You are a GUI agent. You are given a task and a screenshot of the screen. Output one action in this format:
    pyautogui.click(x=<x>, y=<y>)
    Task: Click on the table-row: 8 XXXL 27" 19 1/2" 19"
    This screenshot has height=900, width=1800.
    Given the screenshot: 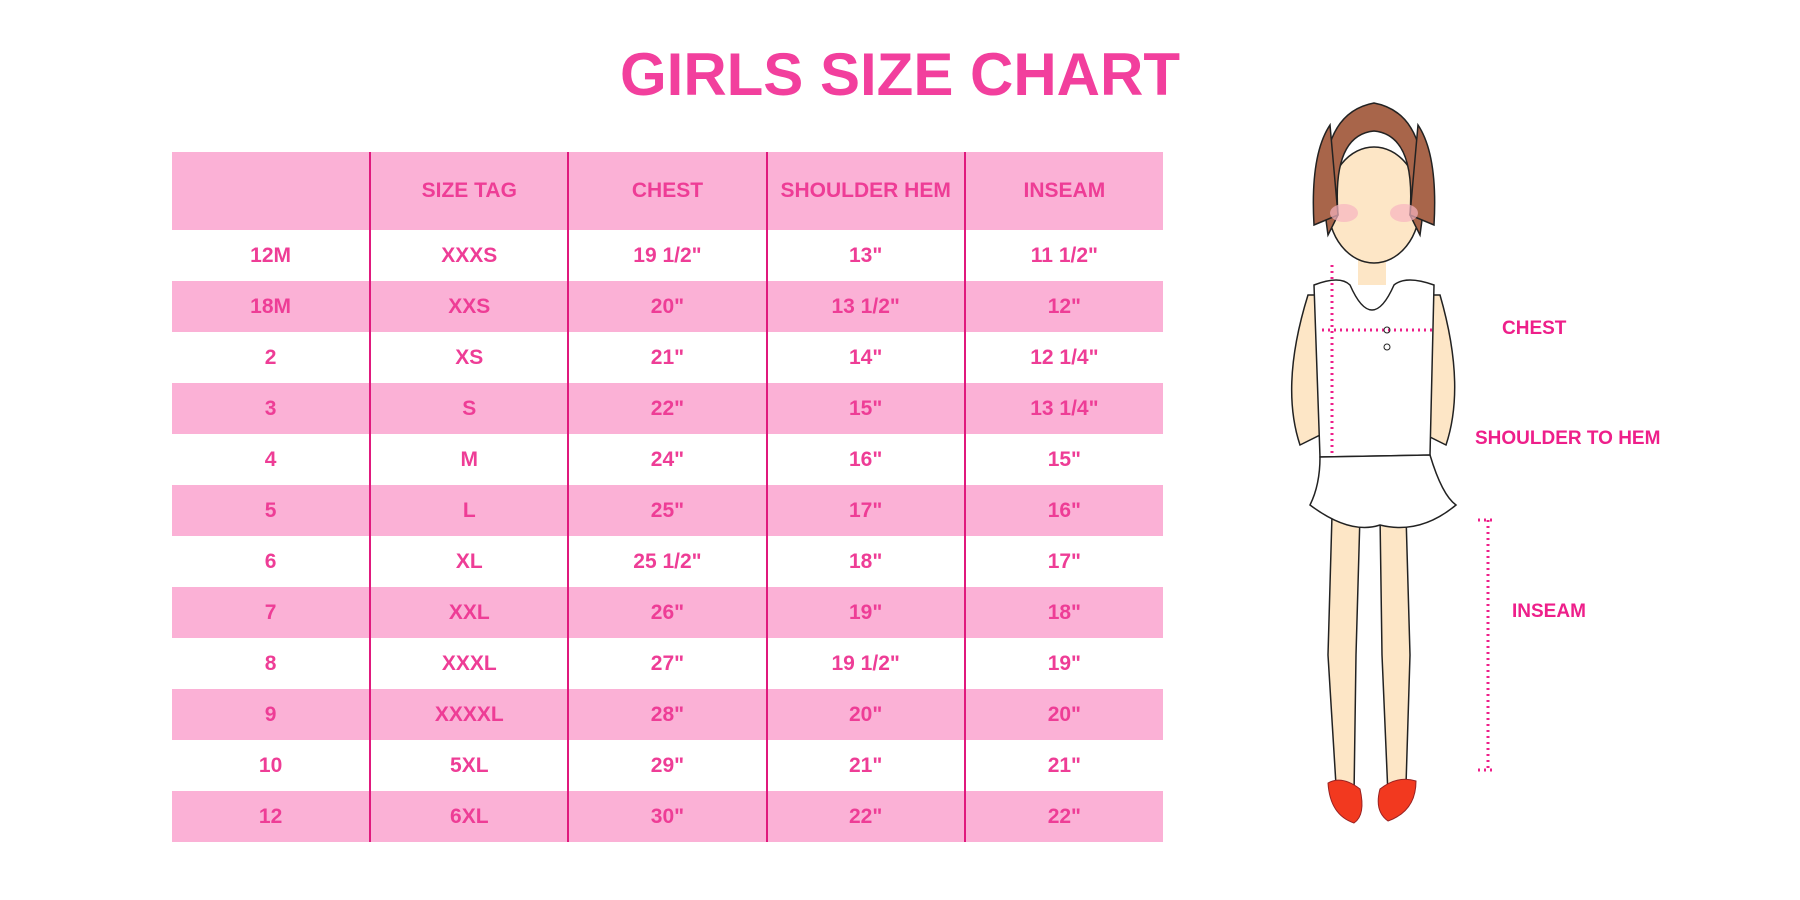 What is the action you would take?
    pyautogui.click(x=667, y=663)
    